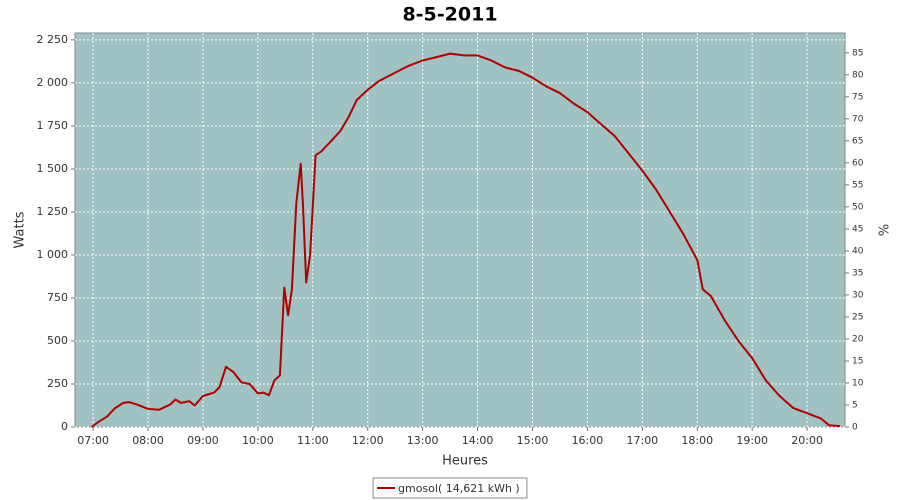 This screenshot has width=900, height=500. Describe the element at coordinates (858, 251) in the screenshot. I see `y2-tick-label: 40` at that location.